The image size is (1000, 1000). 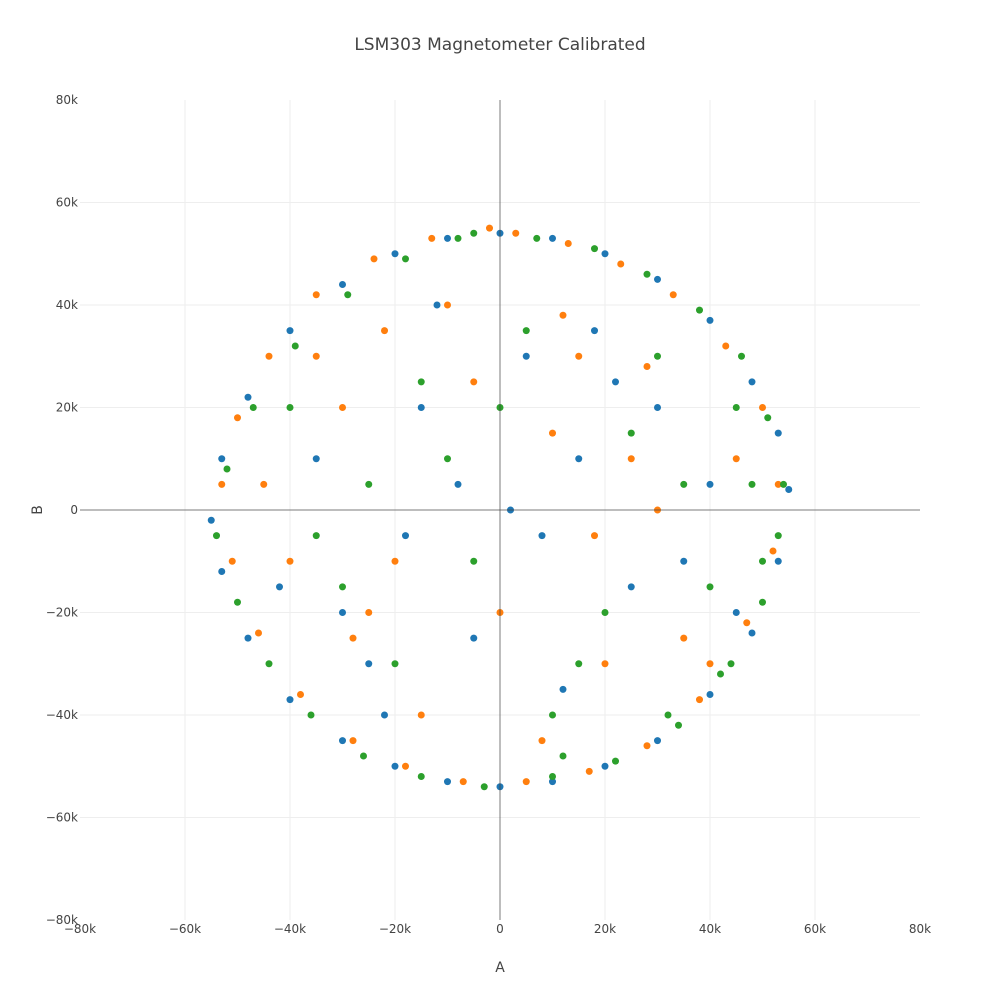 What do you see at coordinates (710, 929) in the screenshot?
I see `x-tick-label: 40k` at bounding box center [710, 929].